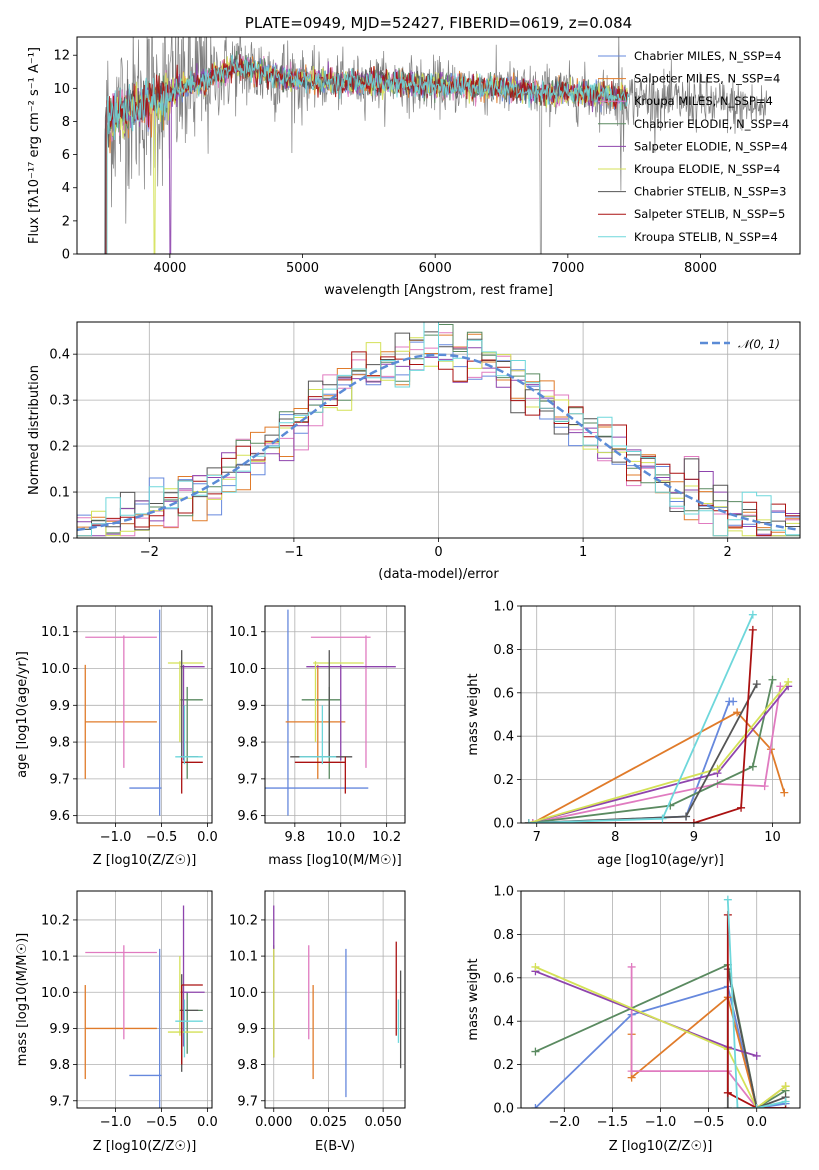 Image resolution: width=819 pixels, height=1170 pixels. Describe the element at coordinates (503, 935) in the screenshot. I see `y-tick-label: 0.8` at that location.